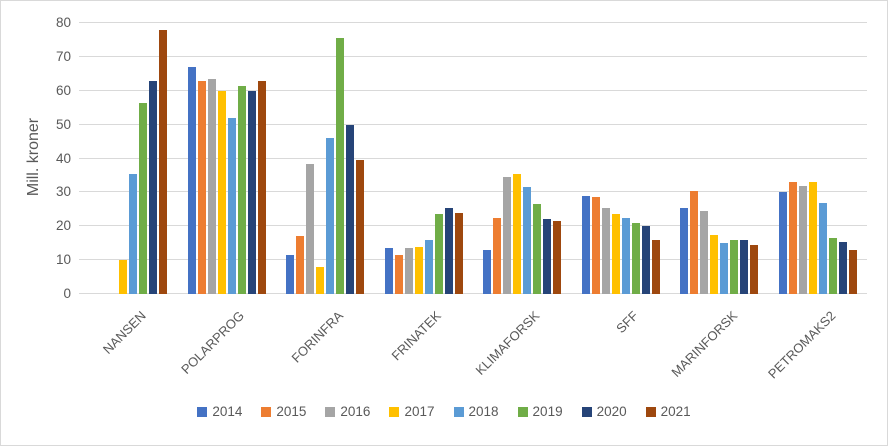 The image size is (888, 446). Describe the element at coordinates (63, 158) in the screenshot. I see `y-tick-label-40: 40` at that location.